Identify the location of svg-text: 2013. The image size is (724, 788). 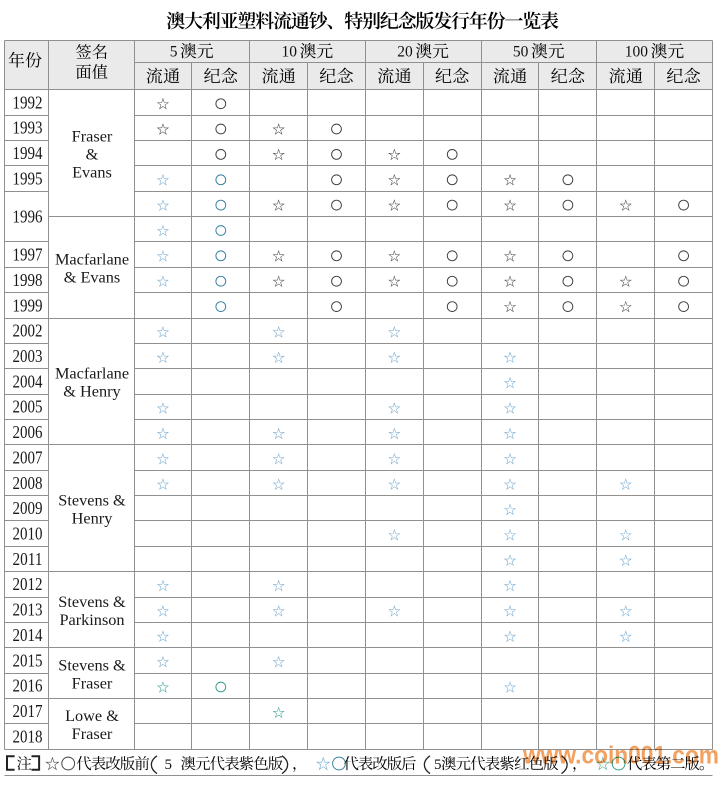
(28, 610).